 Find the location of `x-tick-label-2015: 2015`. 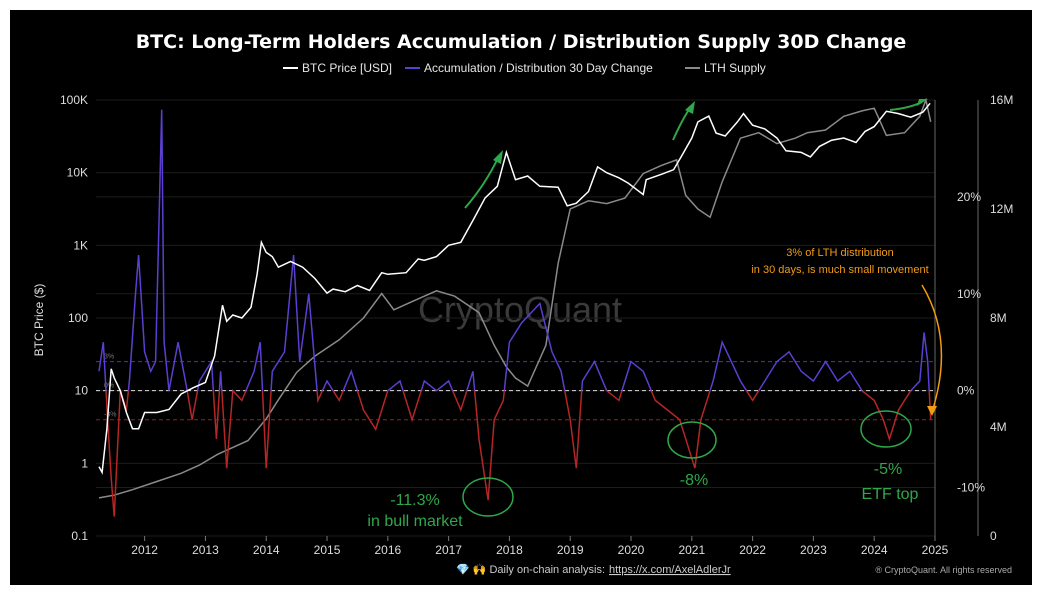

x-tick-label-2015: 2015 is located at coordinates (327, 550).